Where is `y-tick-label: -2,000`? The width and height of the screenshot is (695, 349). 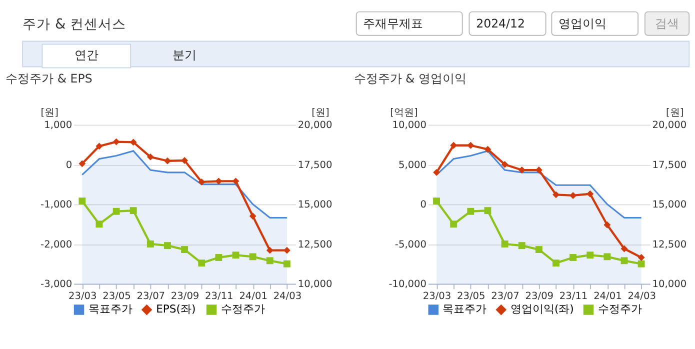 y-tick-label: -2,000 is located at coordinates (56, 244).